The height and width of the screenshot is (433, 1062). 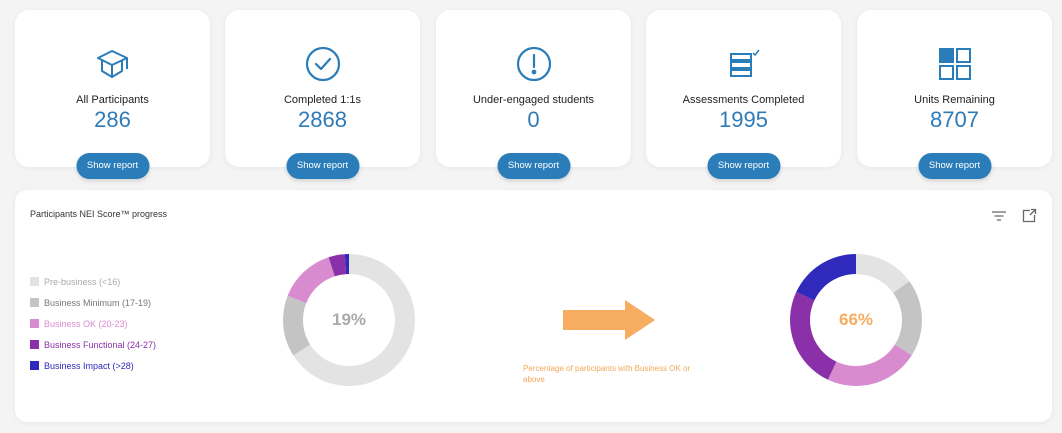 I want to click on filter-icon, so click(x=999, y=216).